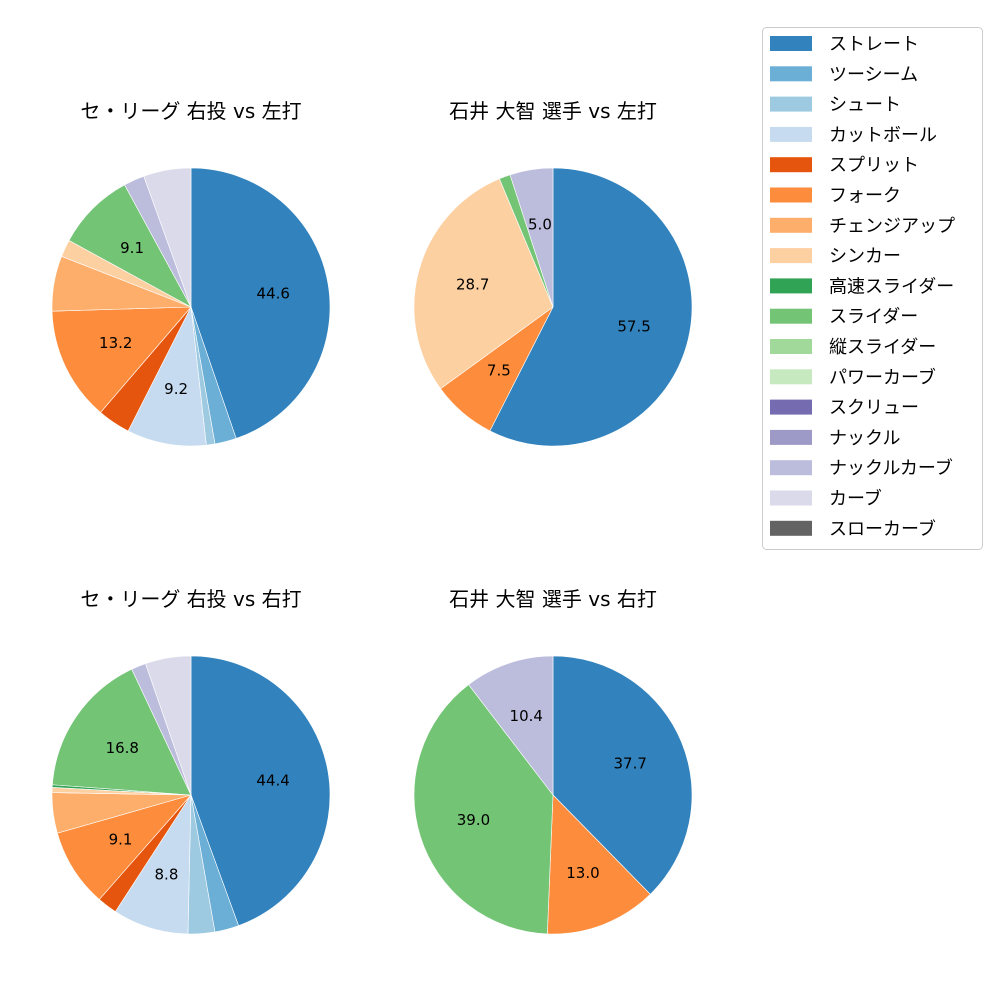 The height and width of the screenshot is (1000, 1000). Describe the element at coordinates (633, 326) in the screenshot. I see `slice-label: 57.5` at that location.